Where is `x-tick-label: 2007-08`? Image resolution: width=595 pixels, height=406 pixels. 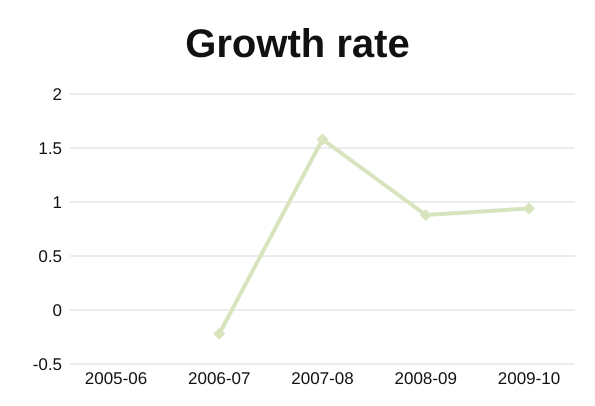
x-tick-label: 2007-08 is located at coordinates (322, 378).